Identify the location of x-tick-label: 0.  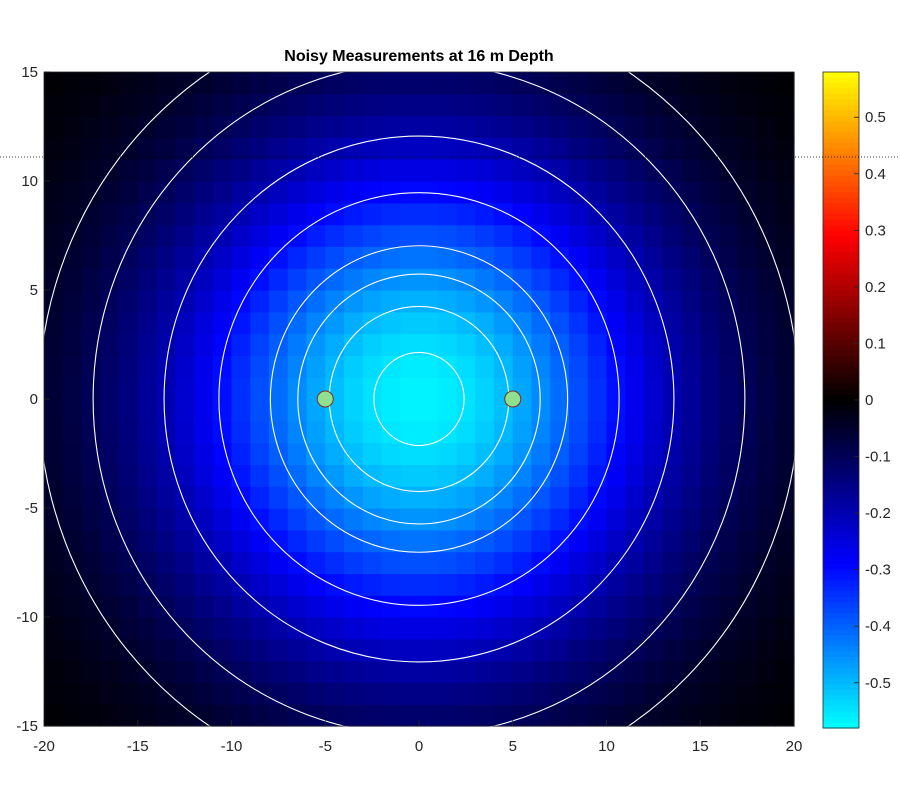
(419, 746).